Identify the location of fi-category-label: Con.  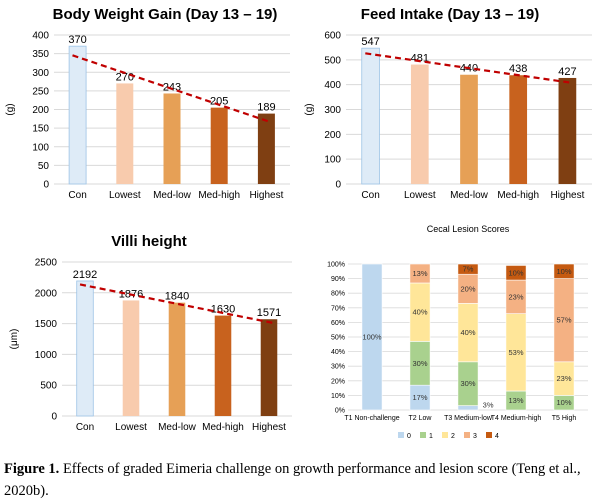
(370, 195).